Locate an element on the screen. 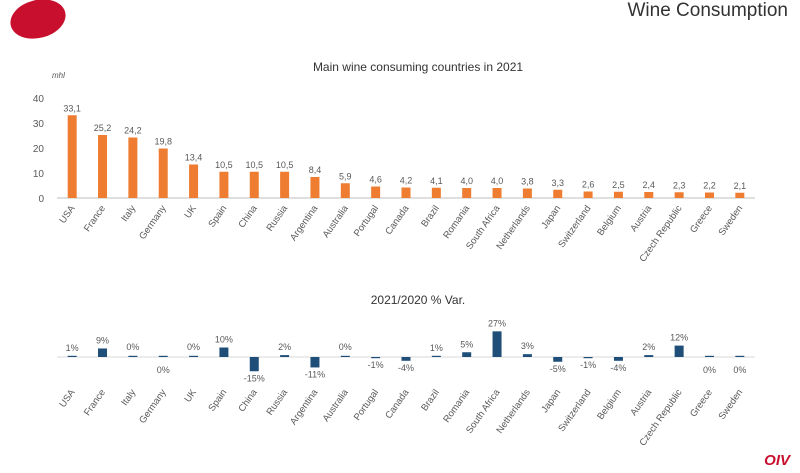 Image resolution: width=800 pixels, height=473 pixels. top-data-label: 4,0 is located at coordinates (466, 181).